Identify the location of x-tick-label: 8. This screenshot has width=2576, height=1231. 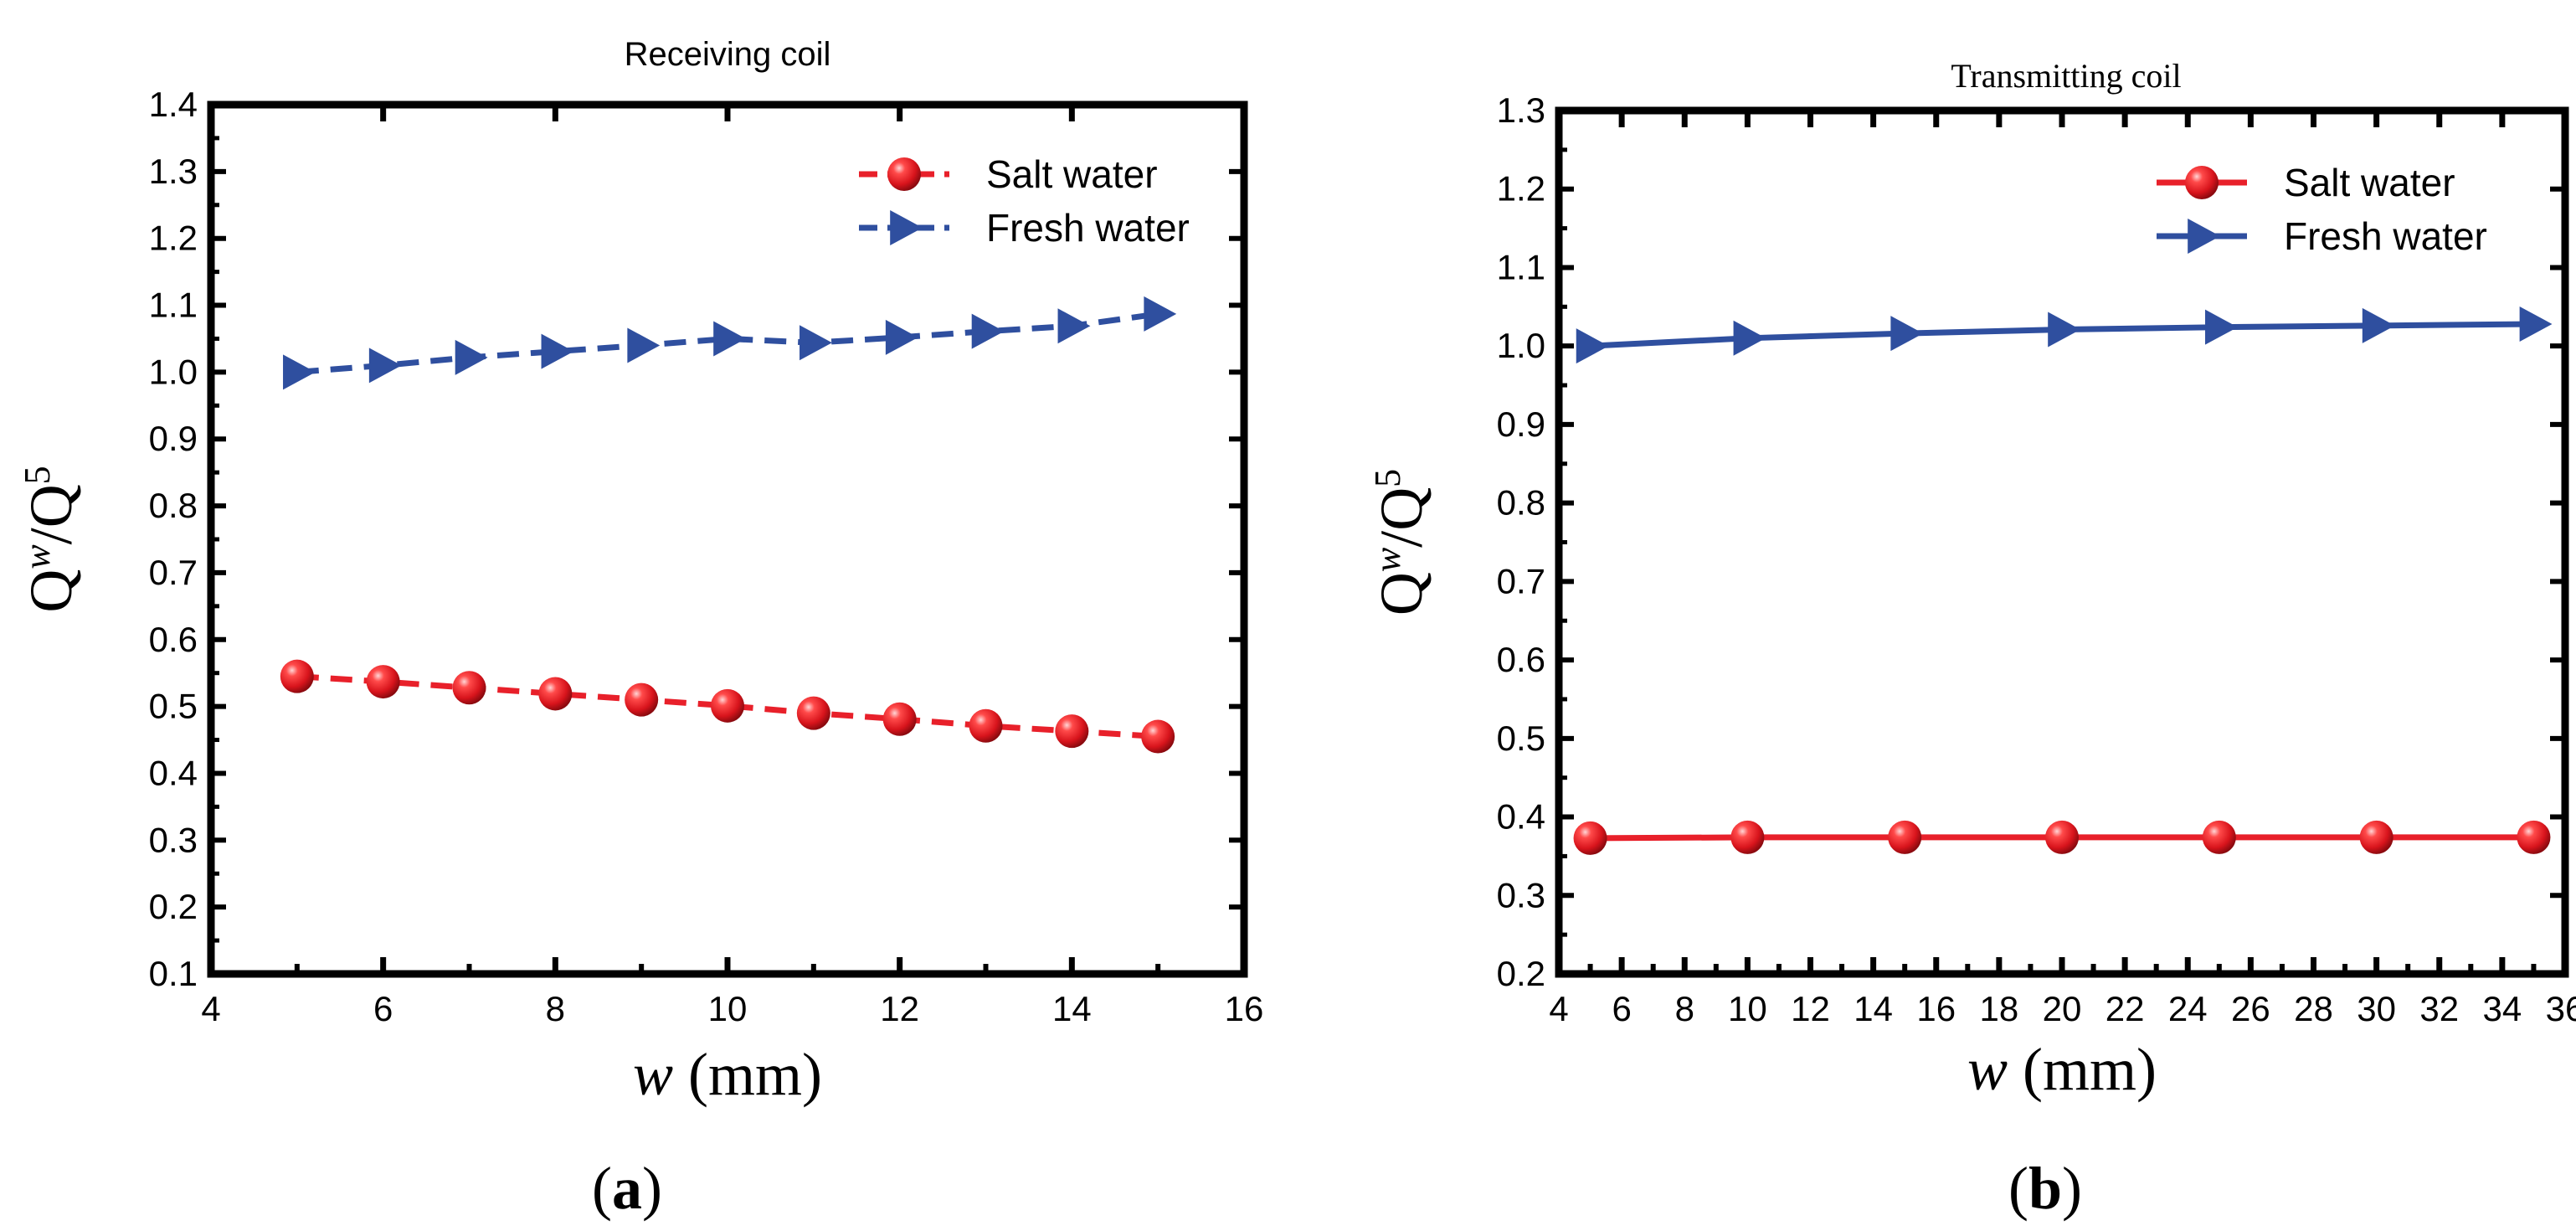
(555, 1008).